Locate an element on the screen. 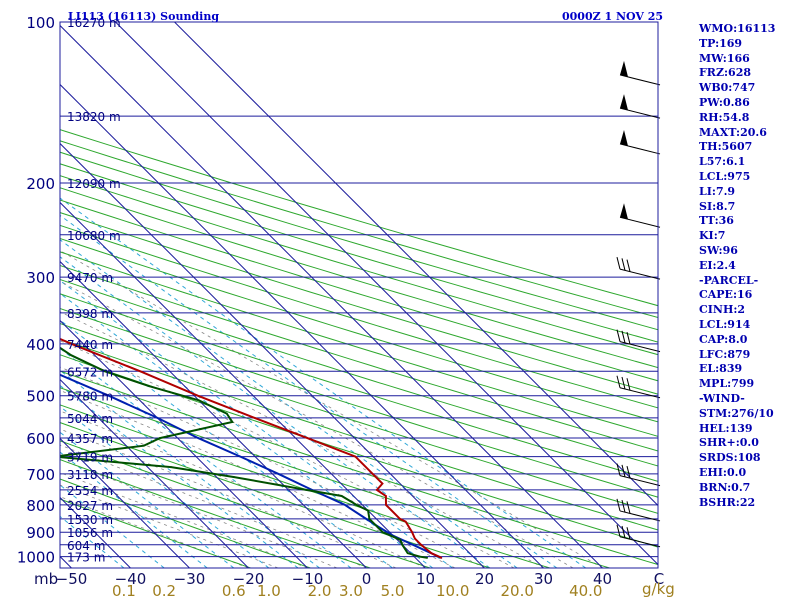  index-row: BRN:0.7 is located at coordinates (725, 487).